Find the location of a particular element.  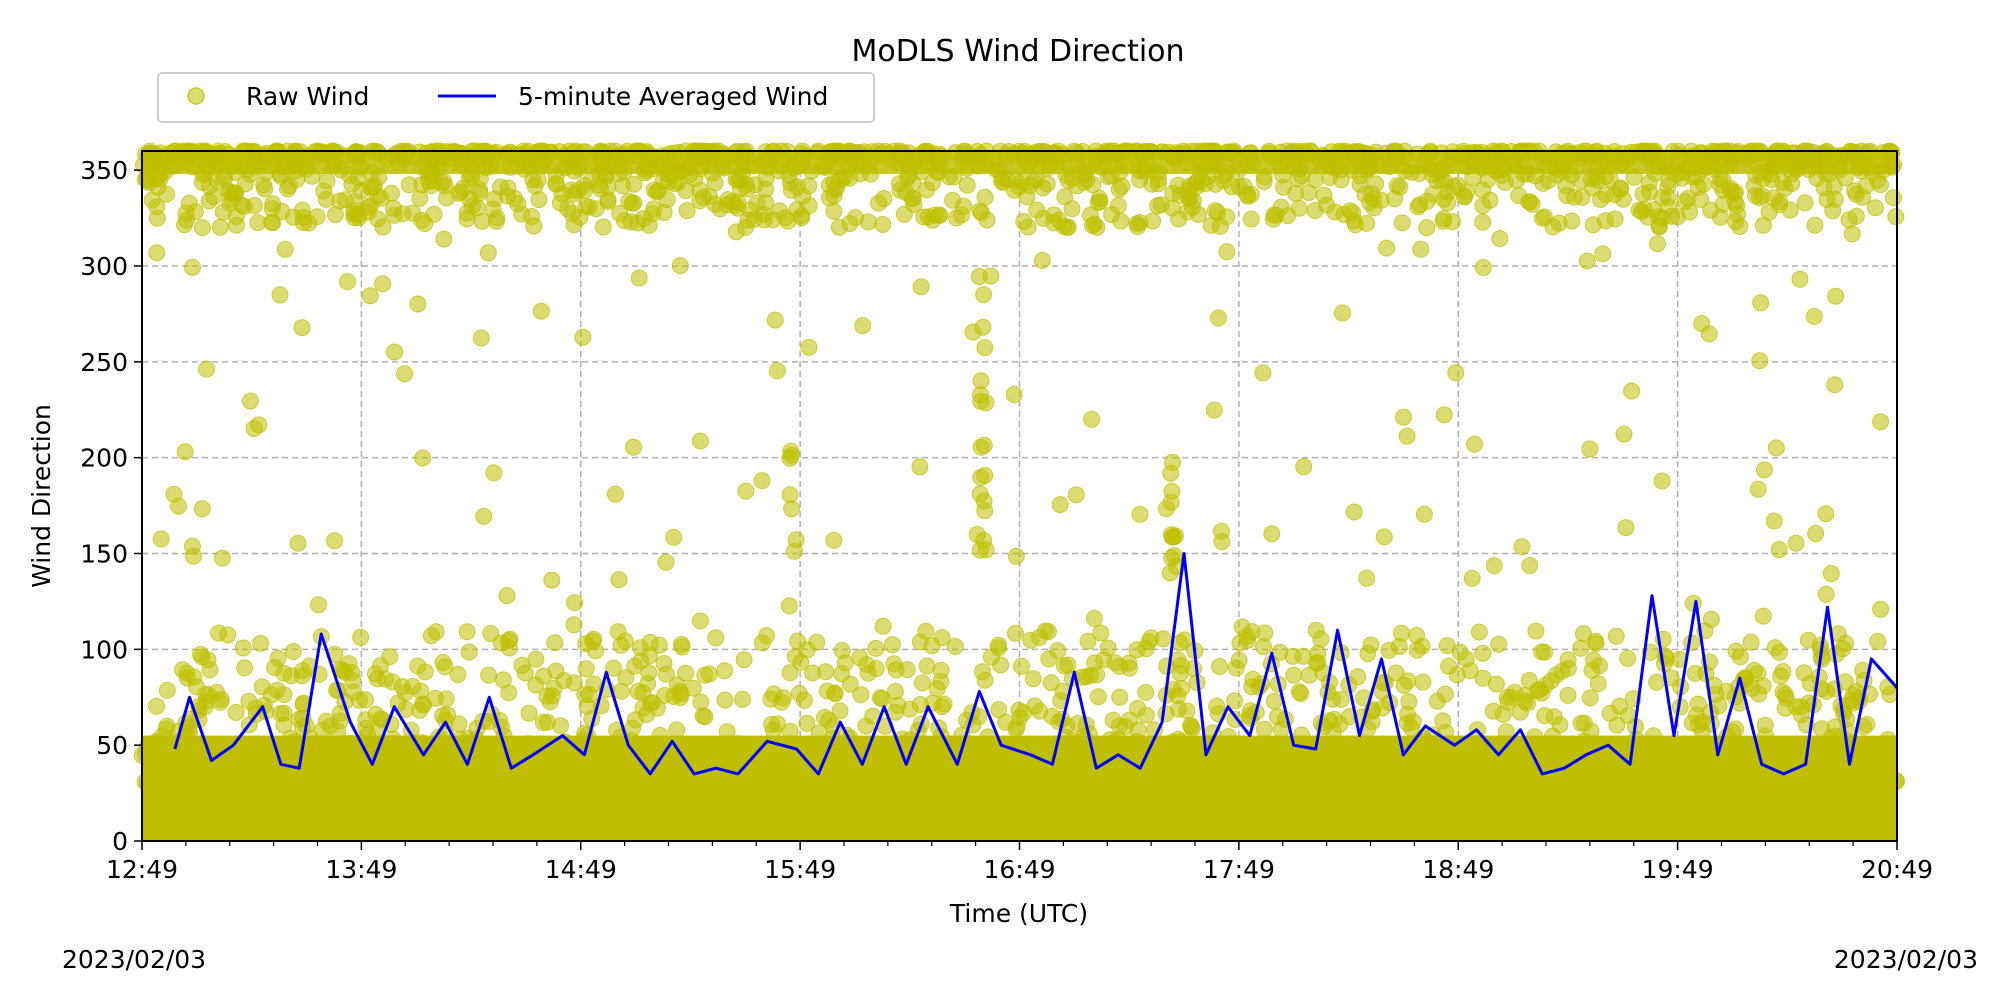

chart-title: MoDLS Wind Direction is located at coordinates (1017, 51).